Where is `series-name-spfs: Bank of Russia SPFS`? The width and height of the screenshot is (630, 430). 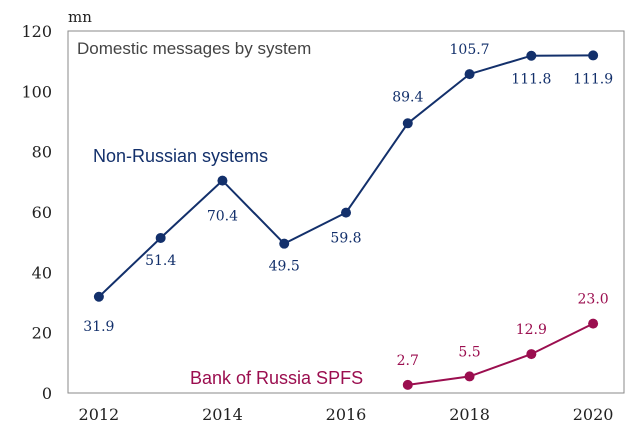
series-name-spfs: Bank of Russia SPFS is located at coordinates (276, 378).